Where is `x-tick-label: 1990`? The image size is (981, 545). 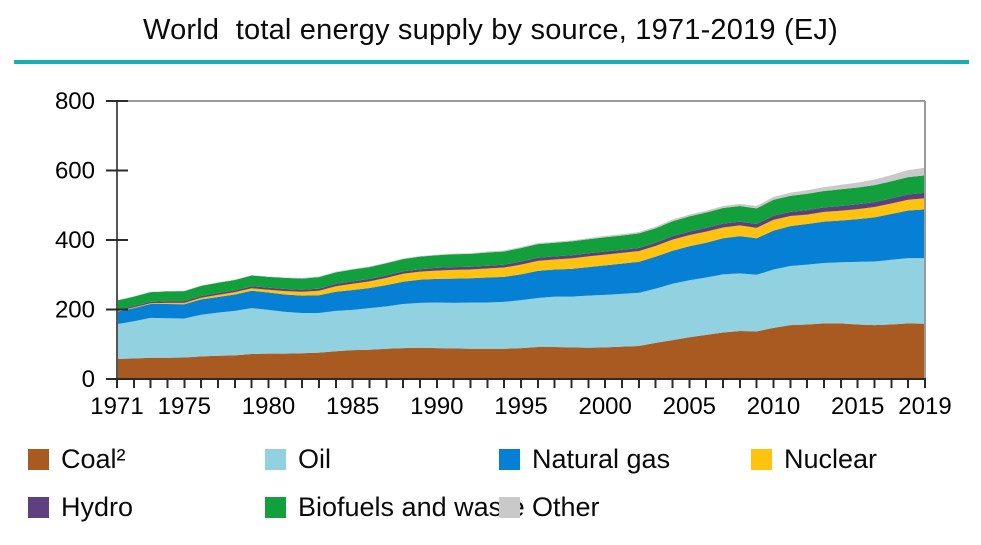 x-tick-label: 1990 is located at coordinates (436, 406).